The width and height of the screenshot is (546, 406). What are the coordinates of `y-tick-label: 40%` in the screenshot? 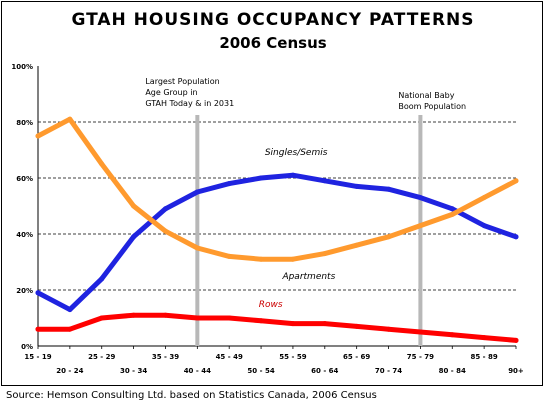 It's located at (24, 235).